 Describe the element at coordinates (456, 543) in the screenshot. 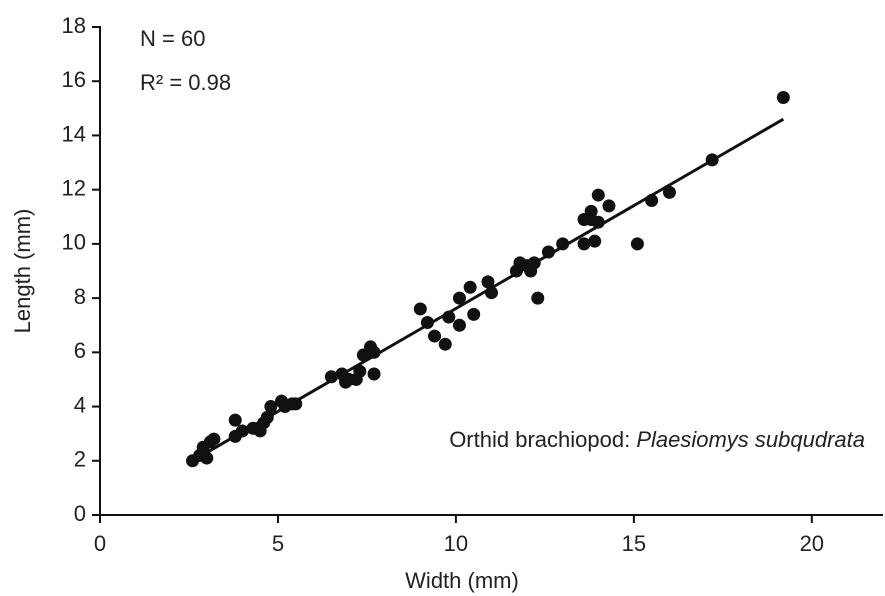

I see `x-tick-label: 10` at that location.